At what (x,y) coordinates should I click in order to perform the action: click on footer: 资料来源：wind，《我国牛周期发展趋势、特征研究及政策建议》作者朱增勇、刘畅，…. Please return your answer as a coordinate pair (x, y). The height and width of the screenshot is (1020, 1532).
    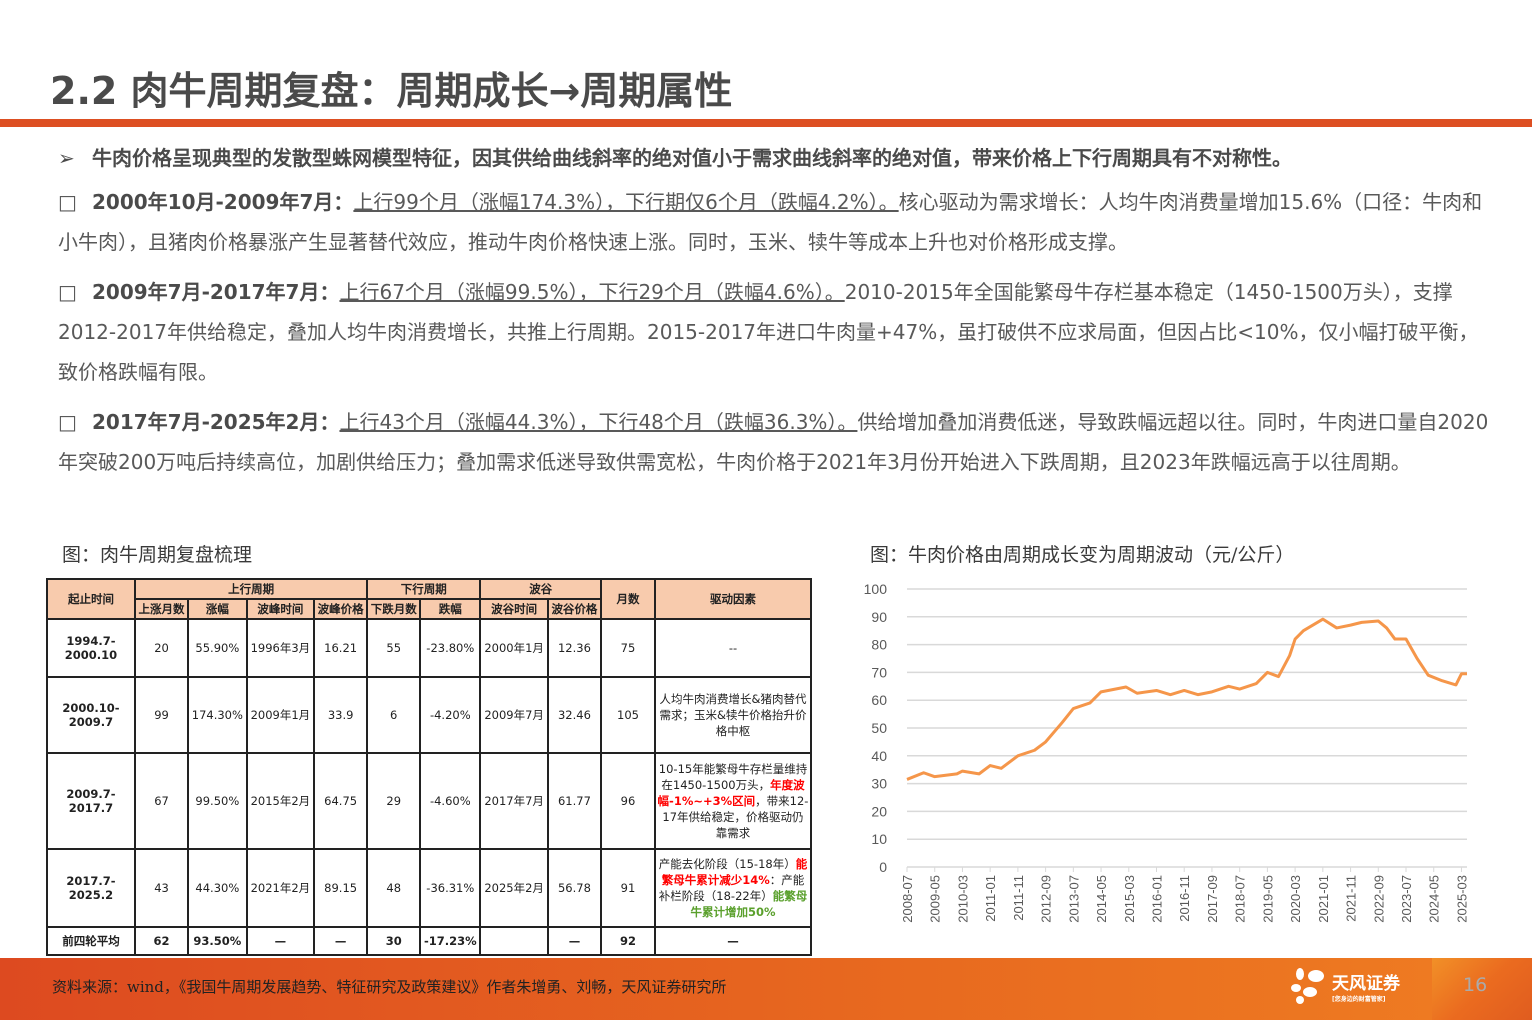
    Looking at the image, I should click on (766, 989).